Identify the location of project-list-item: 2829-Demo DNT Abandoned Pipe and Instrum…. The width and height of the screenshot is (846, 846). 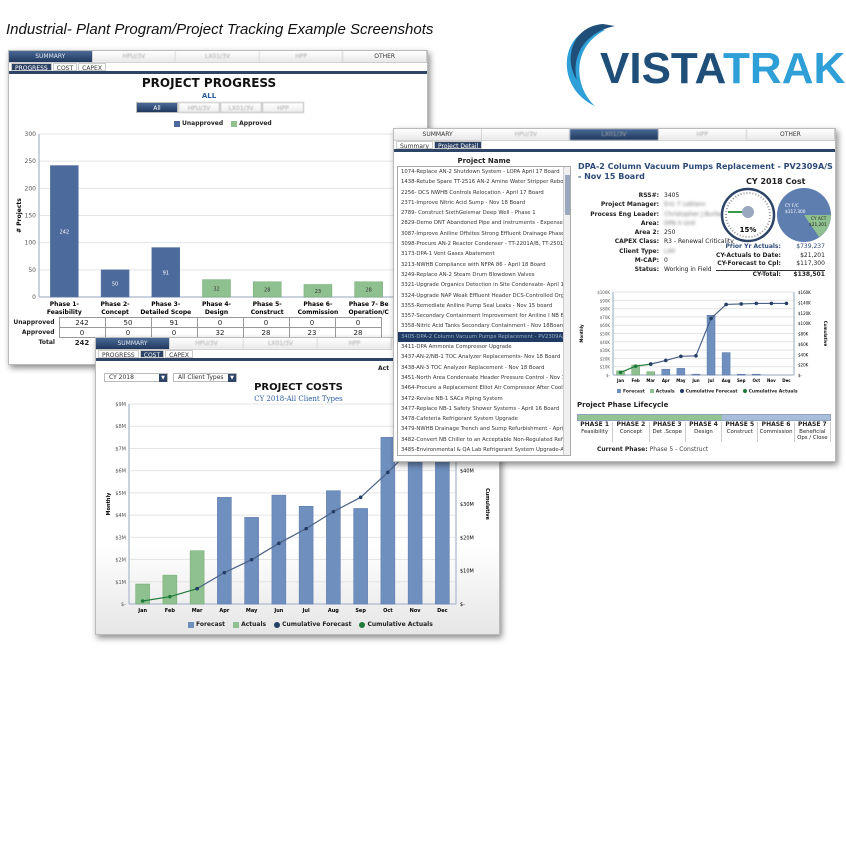
(485, 223).